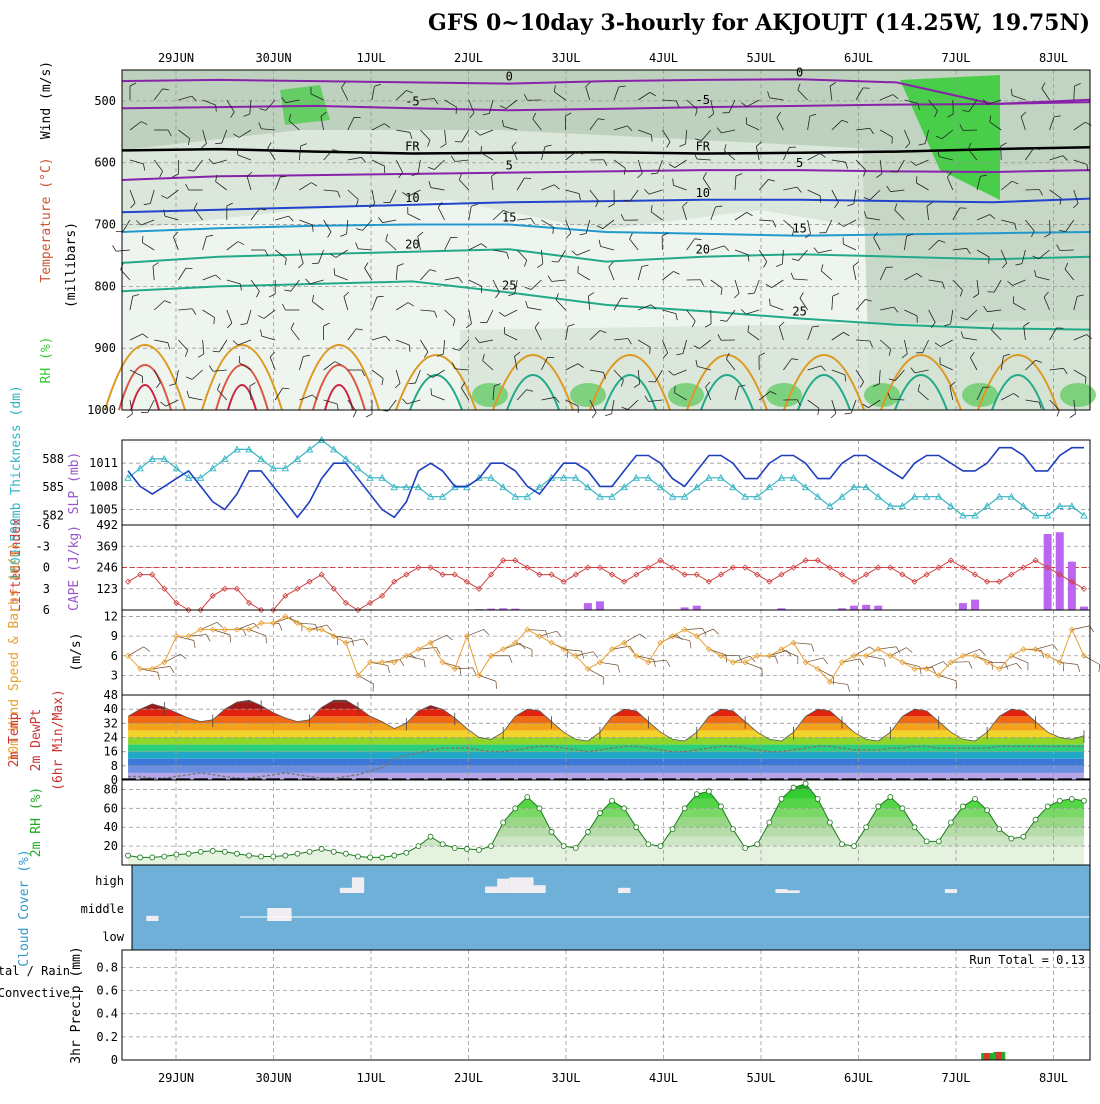 The height and width of the screenshot is (1104, 1100). What do you see at coordinates (799, 229) in the screenshot?
I see `isotherm-label: 15` at bounding box center [799, 229].